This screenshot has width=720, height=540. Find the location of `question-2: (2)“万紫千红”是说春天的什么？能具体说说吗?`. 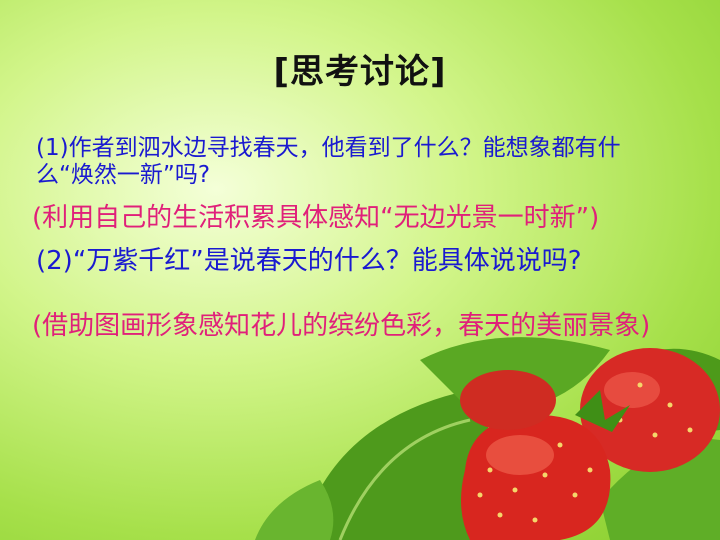

question-2: (2)“万紫千红”是说春天的什么？能具体说说吗? is located at coordinates (309, 261).